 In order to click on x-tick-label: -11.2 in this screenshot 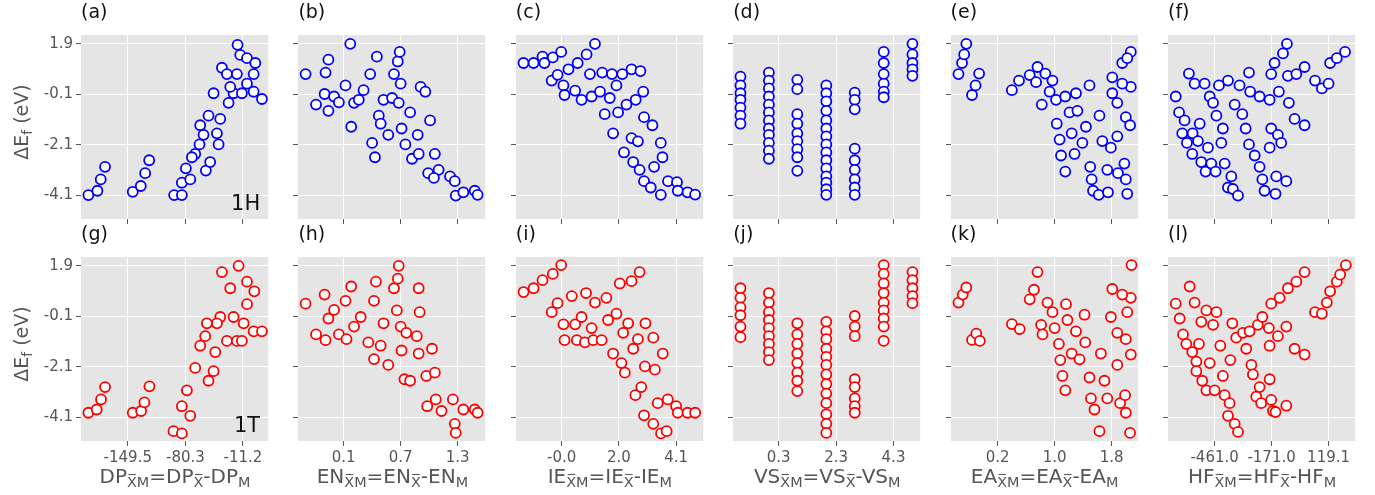, I will do `click(243, 456)`.